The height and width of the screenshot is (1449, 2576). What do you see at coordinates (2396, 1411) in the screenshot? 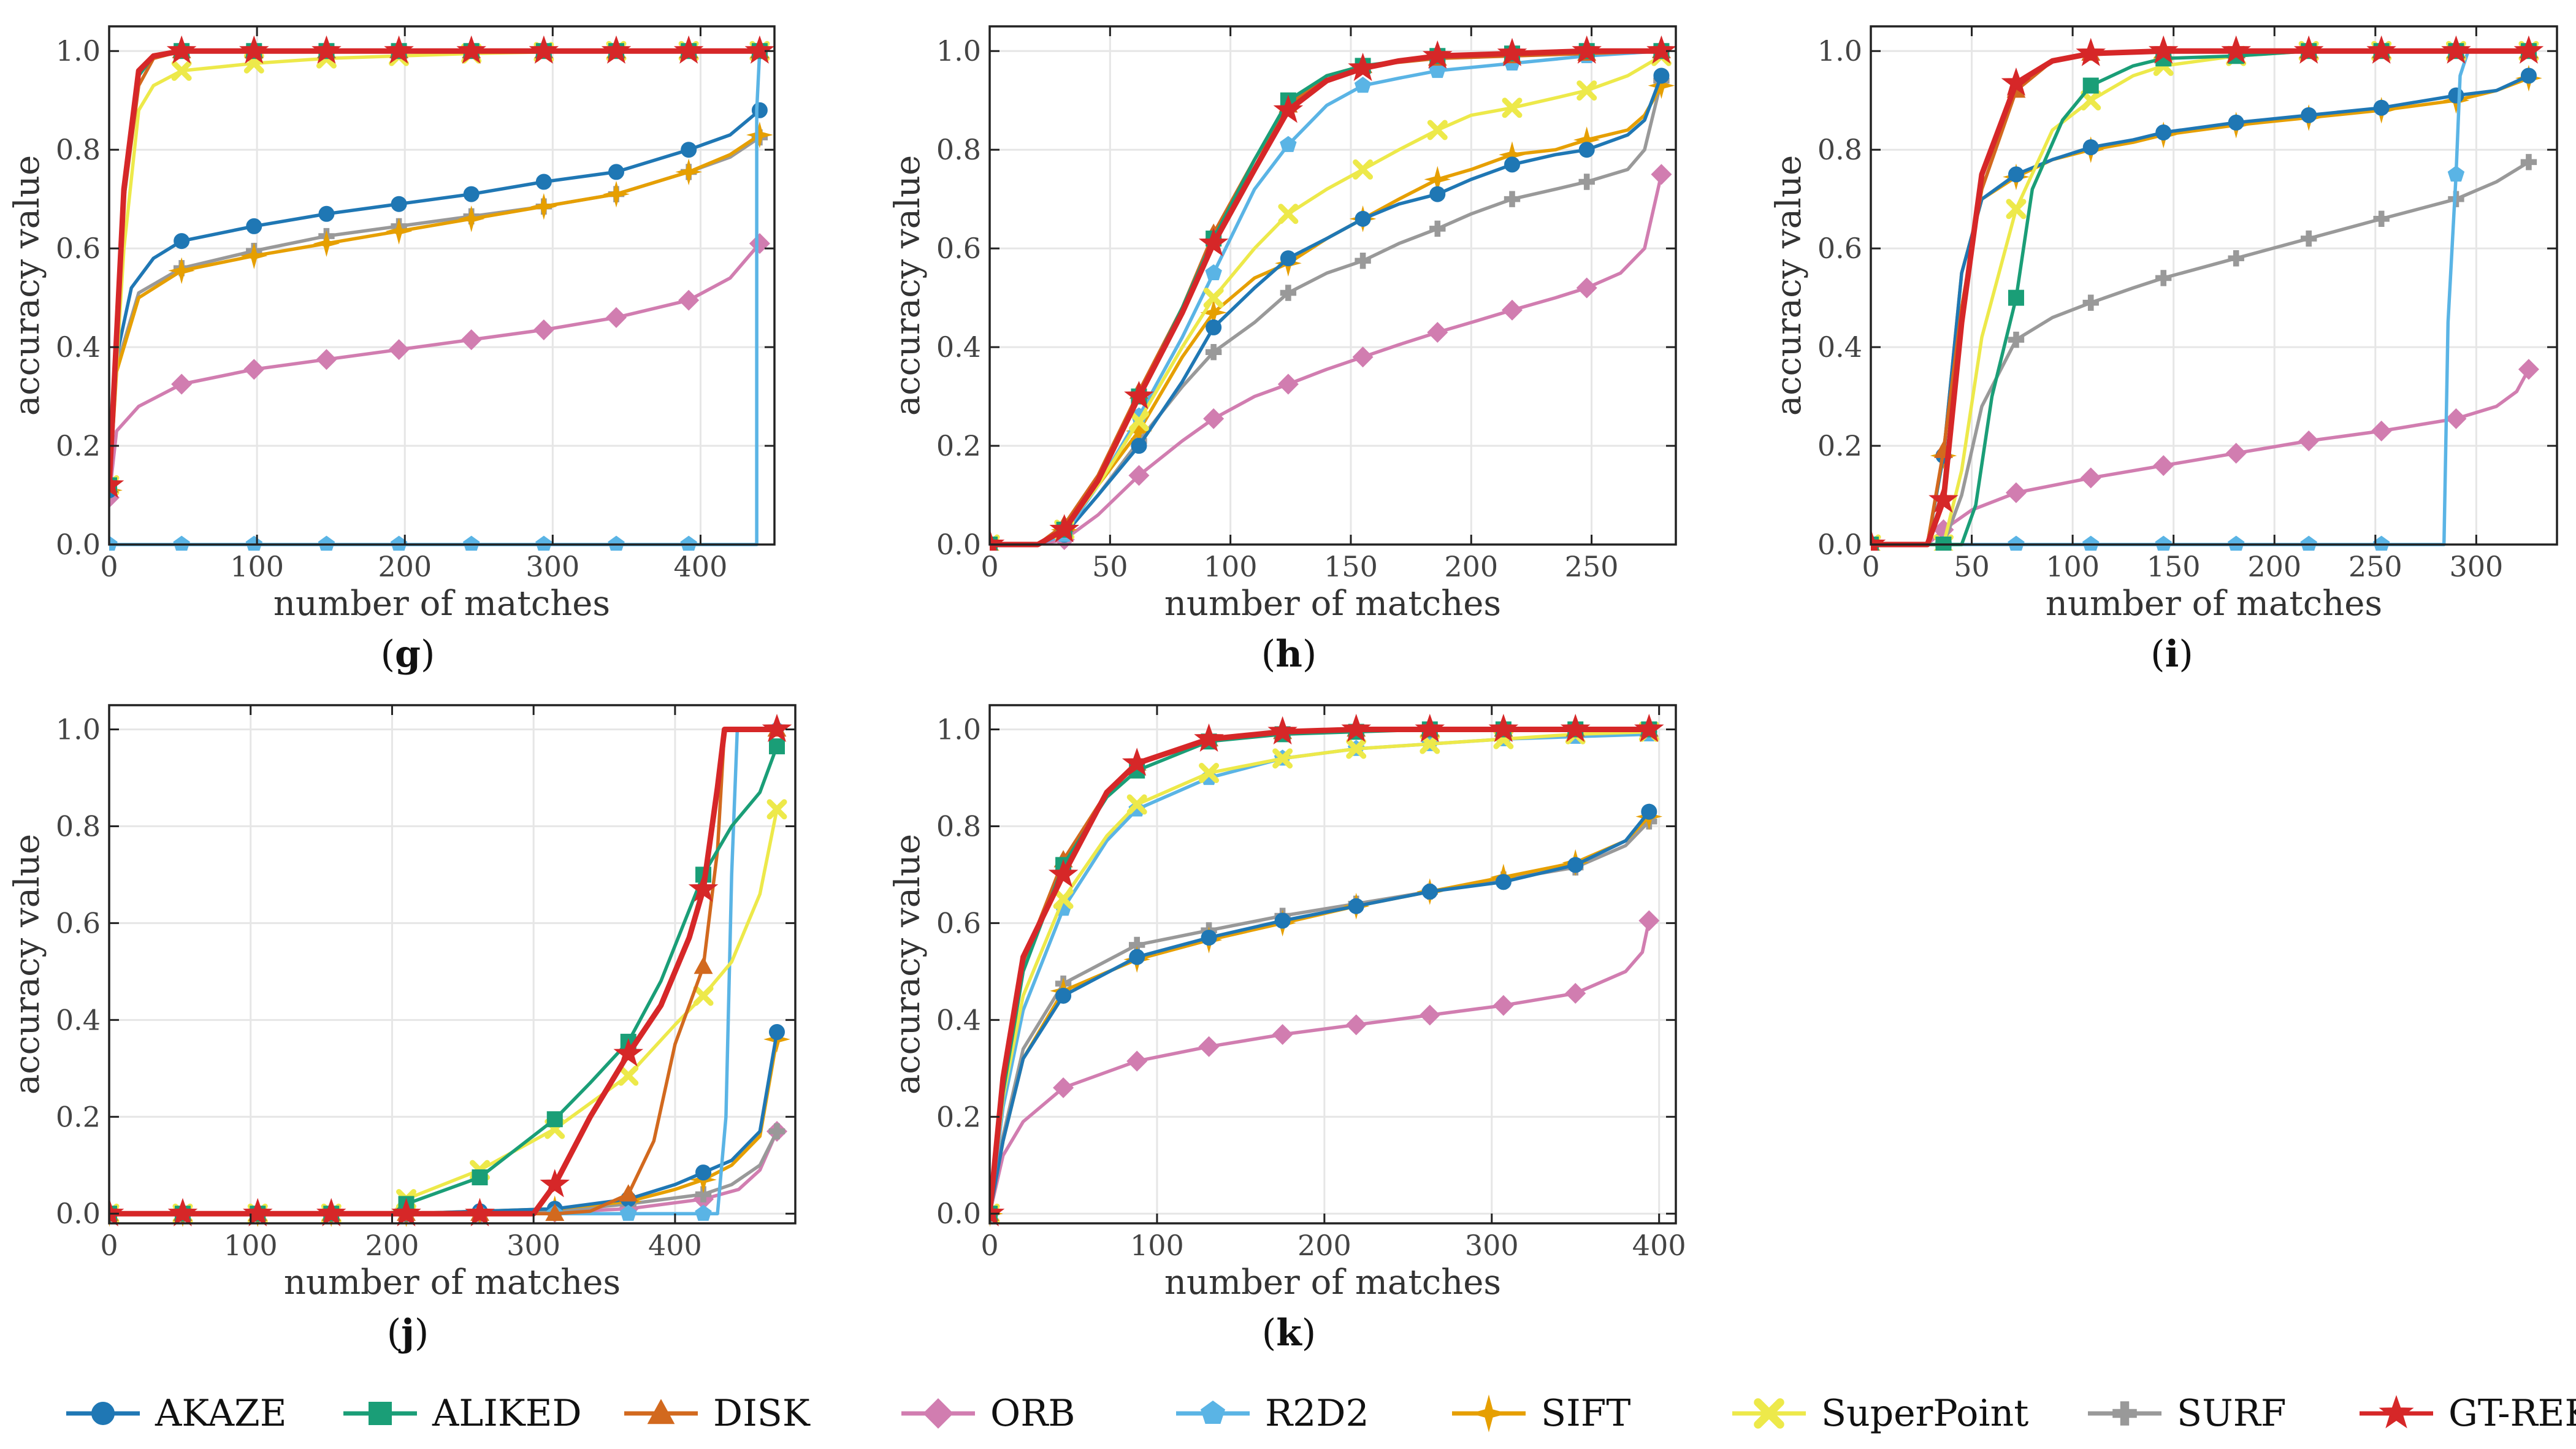
I see `legend-marker-gt-rekd` at bounding box center [2396, 1411].